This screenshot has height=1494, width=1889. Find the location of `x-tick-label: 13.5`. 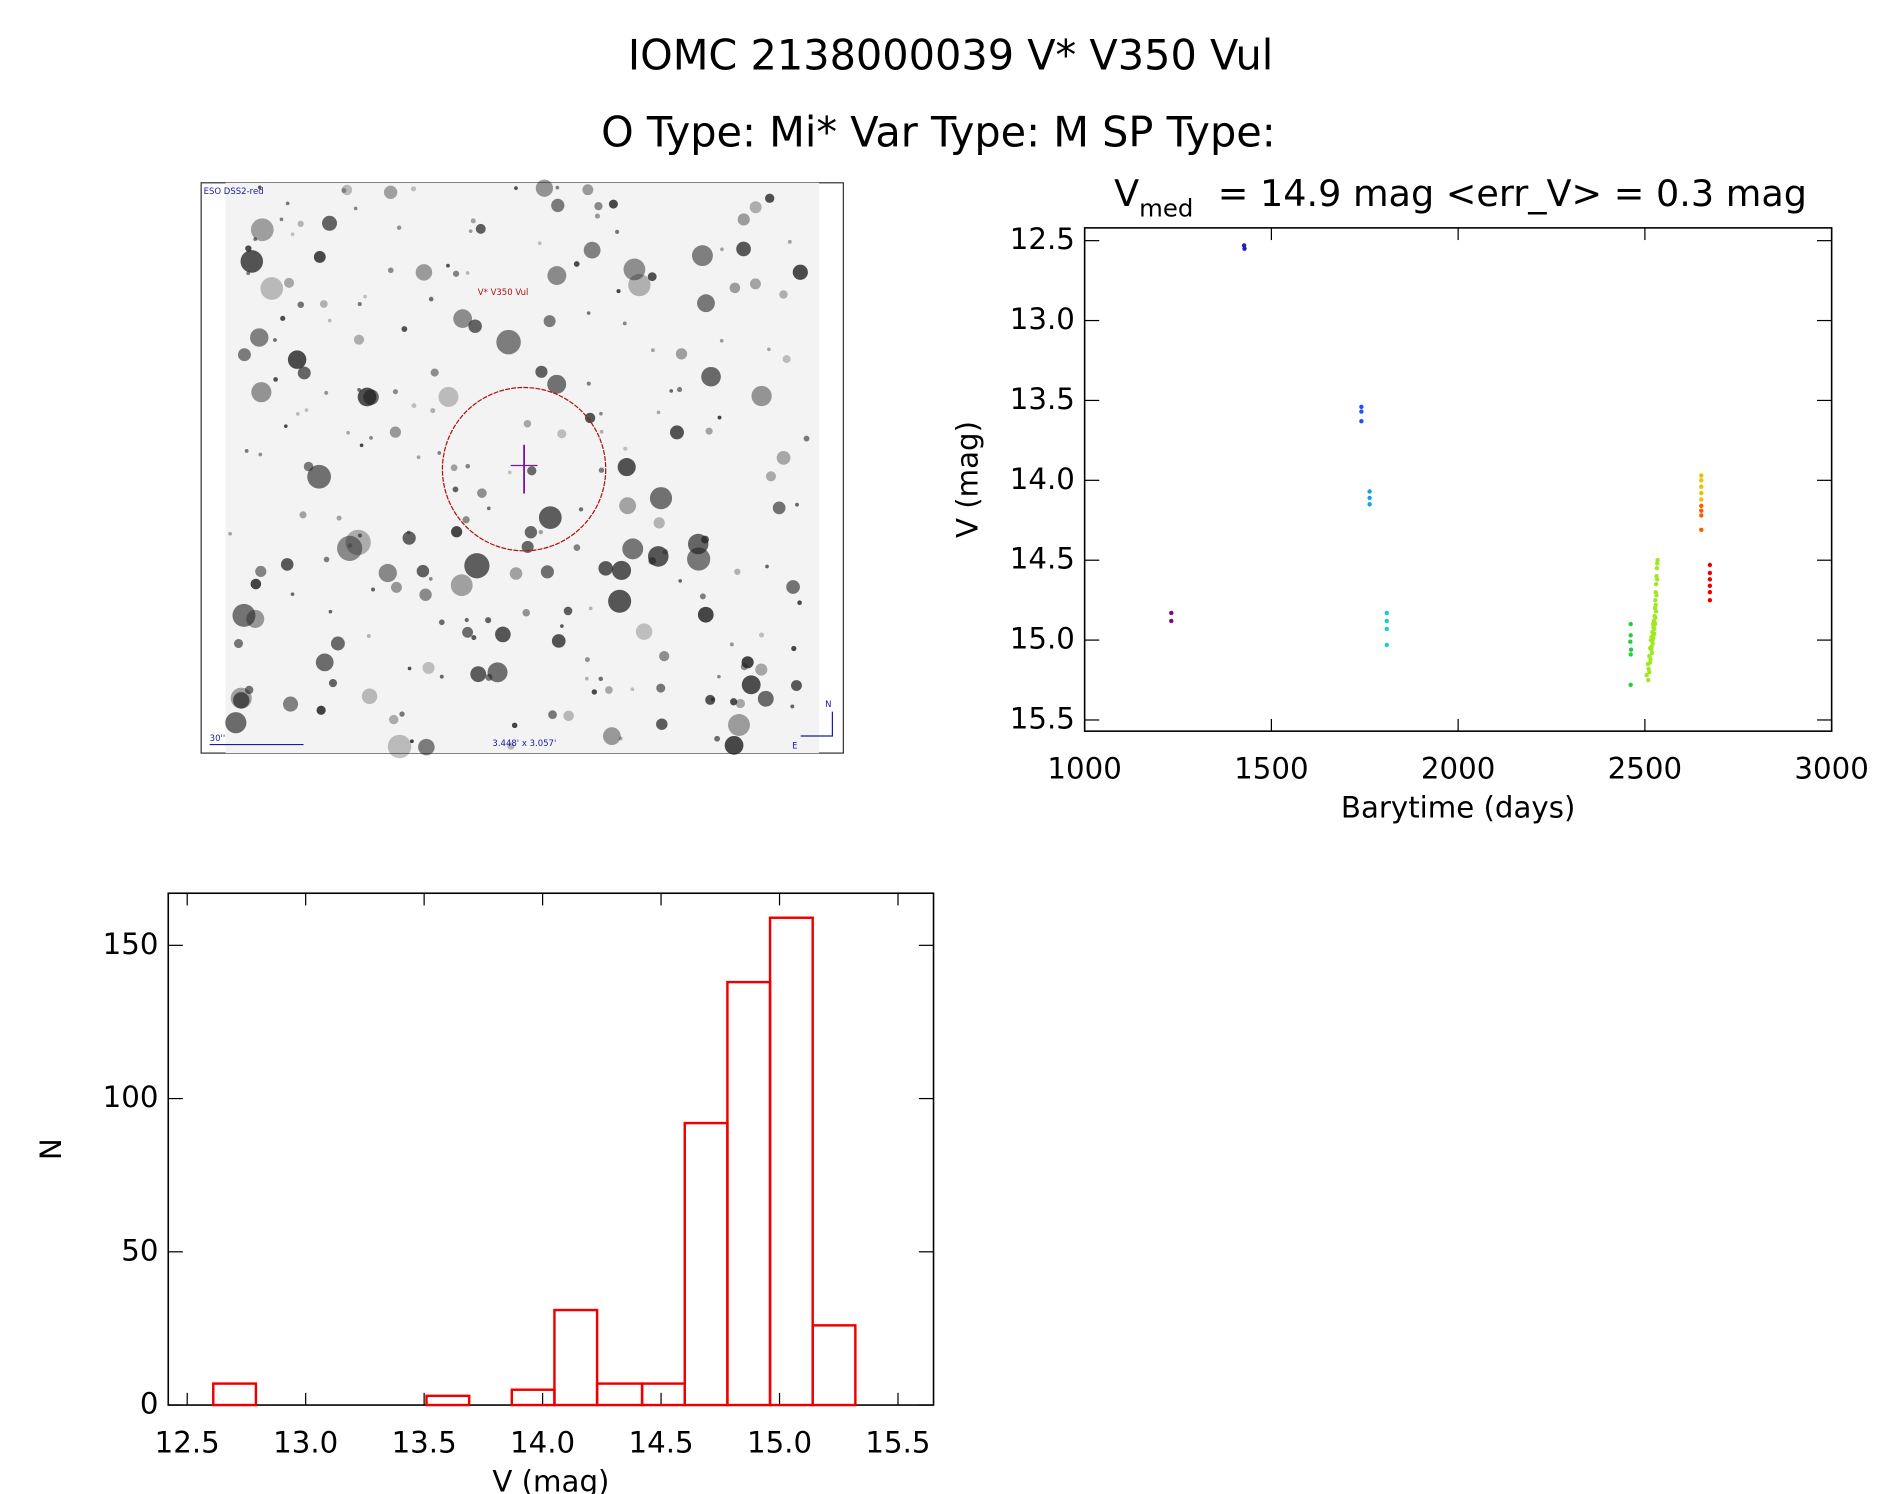

x-tick-label: 13.5 is located at coordinates (424, 1443).